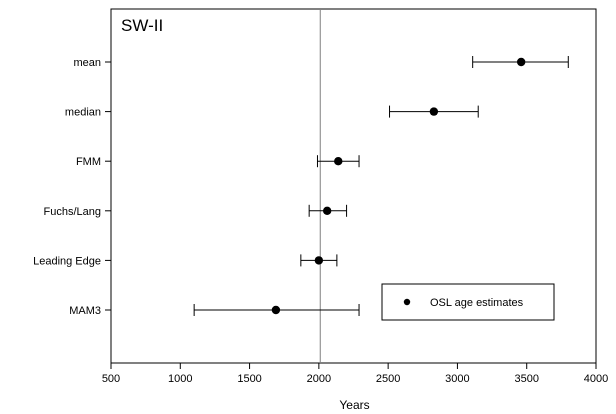 This screenshot has width=616, height=414. Describe the element at coordinates (85, 311) in the screenshot. I see `y-tick-label: MAM3` at that location.